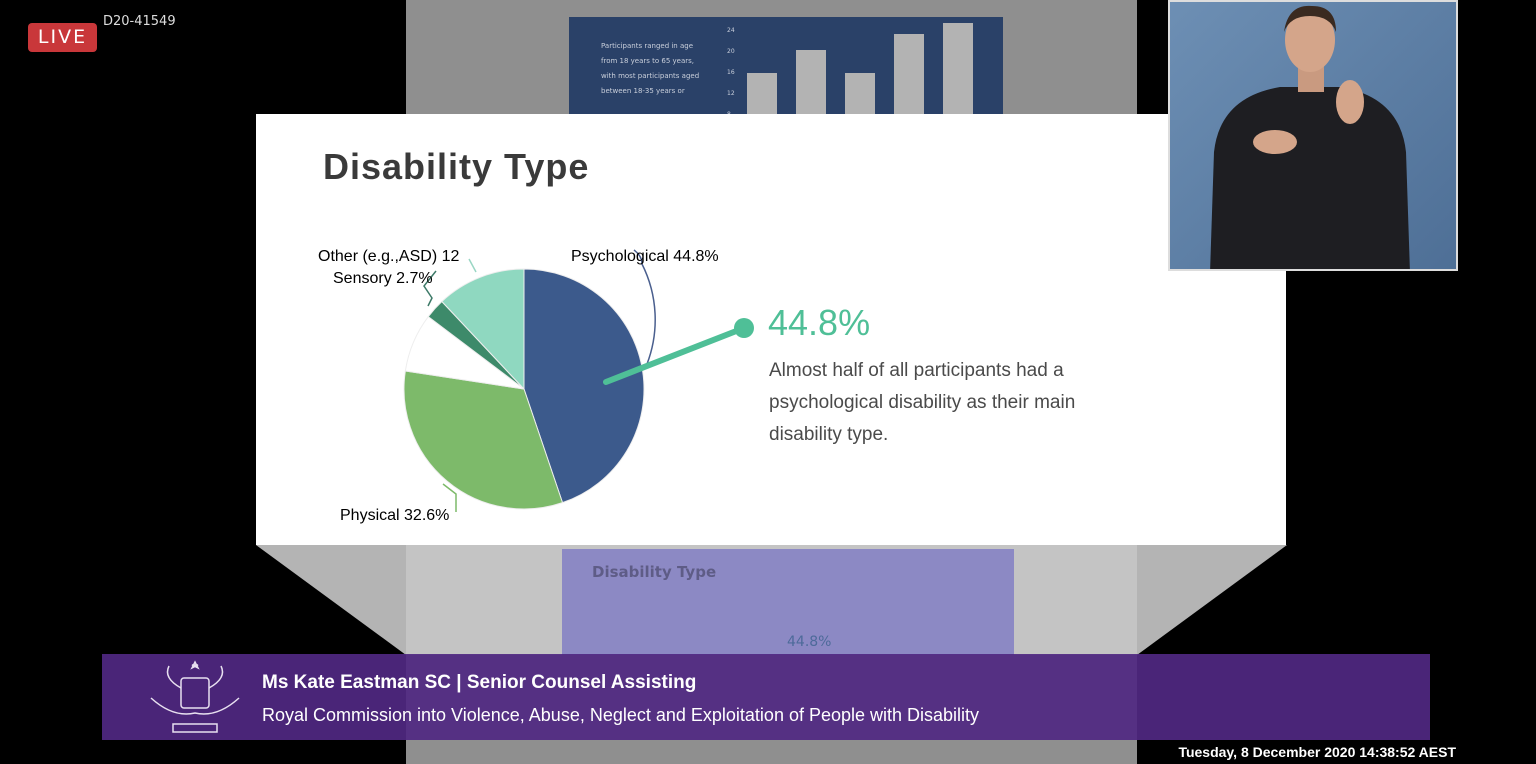  I want to click on pie-chart, so click(578, 380).